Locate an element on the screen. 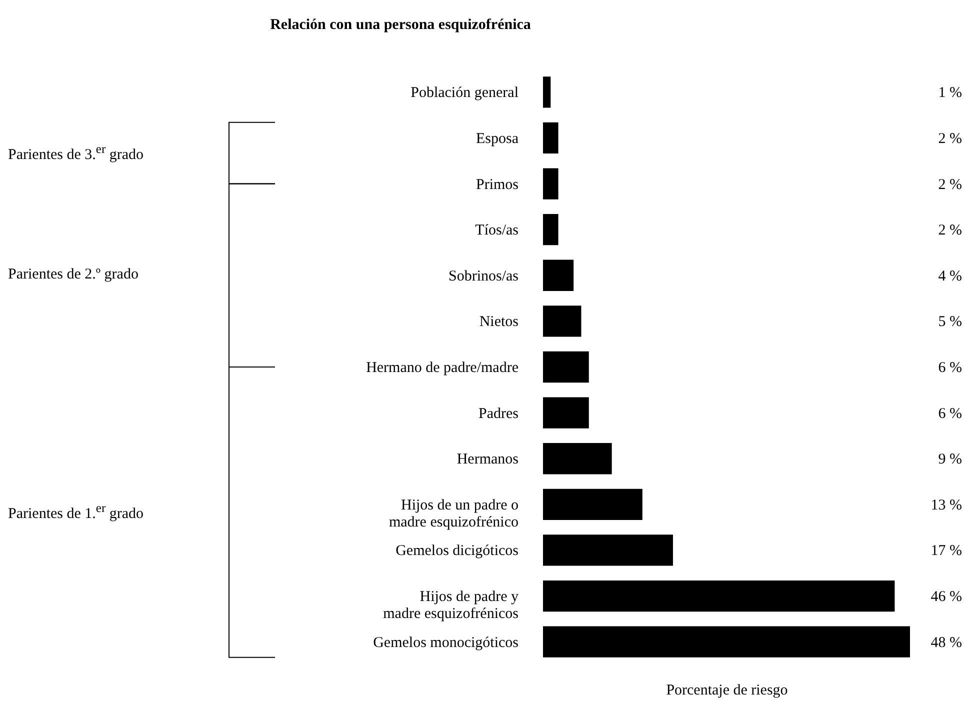 The image size is (964, 714). y-tick-label: Sobrinos/as is located at coordinates (483, 276).